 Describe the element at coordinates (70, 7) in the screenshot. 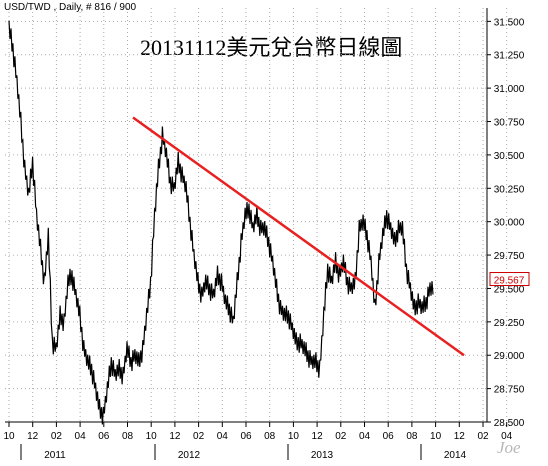

I see `chart-header: USD/TWD , Daily, # 816 / 900` at that location.